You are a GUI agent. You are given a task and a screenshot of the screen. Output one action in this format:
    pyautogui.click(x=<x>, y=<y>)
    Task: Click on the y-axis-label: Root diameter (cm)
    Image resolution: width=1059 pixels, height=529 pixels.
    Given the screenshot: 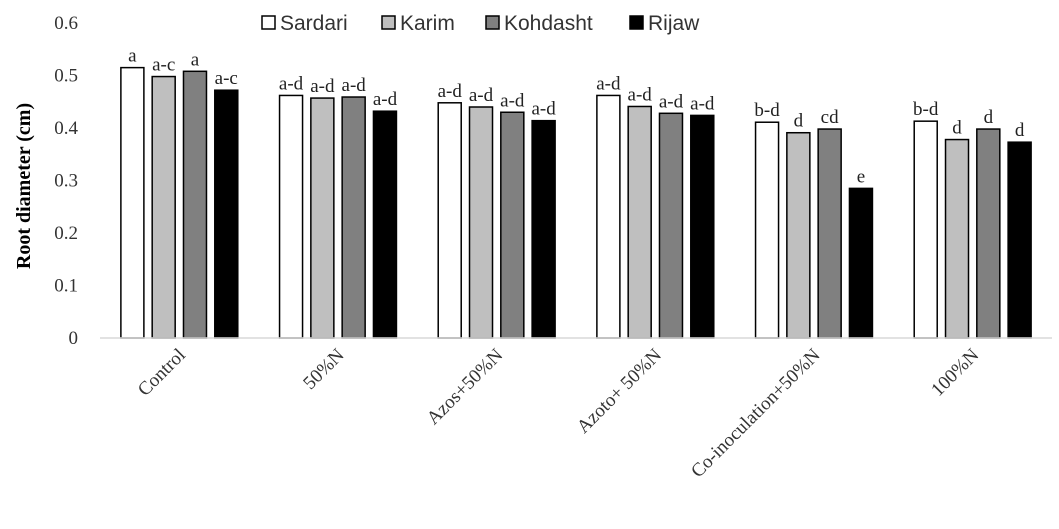 What is the action you would take?
    pyautogui.click(x=24, y=186)
    